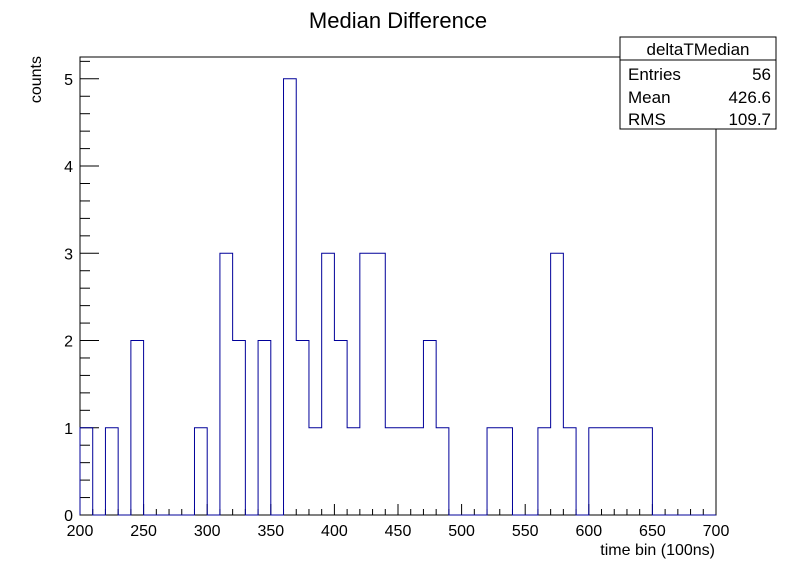 The width and height of the screenshot is (796, 572). What do you see at coordinates (525, 531) in the screenshot?
I see `x-tick-label: 550` at bounding box center [525, 531].